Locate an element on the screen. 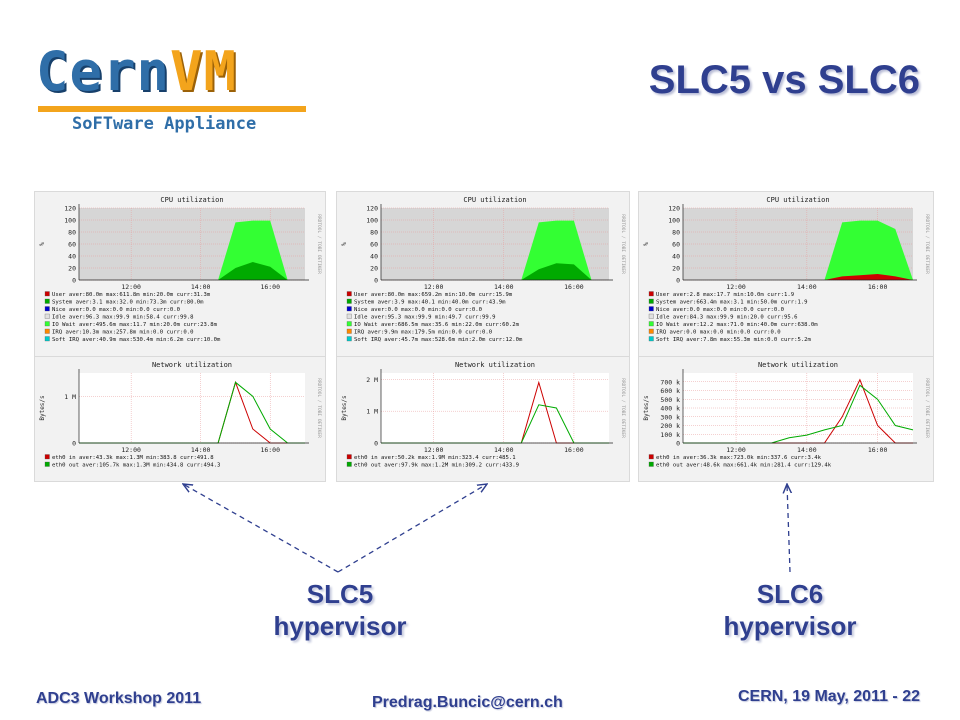 This screenshot has height=720, width=960. legend-entry: Nice aver:0.0 max:0.0 min:0.0 curr:0.0 is located at coordinates (116, 310).